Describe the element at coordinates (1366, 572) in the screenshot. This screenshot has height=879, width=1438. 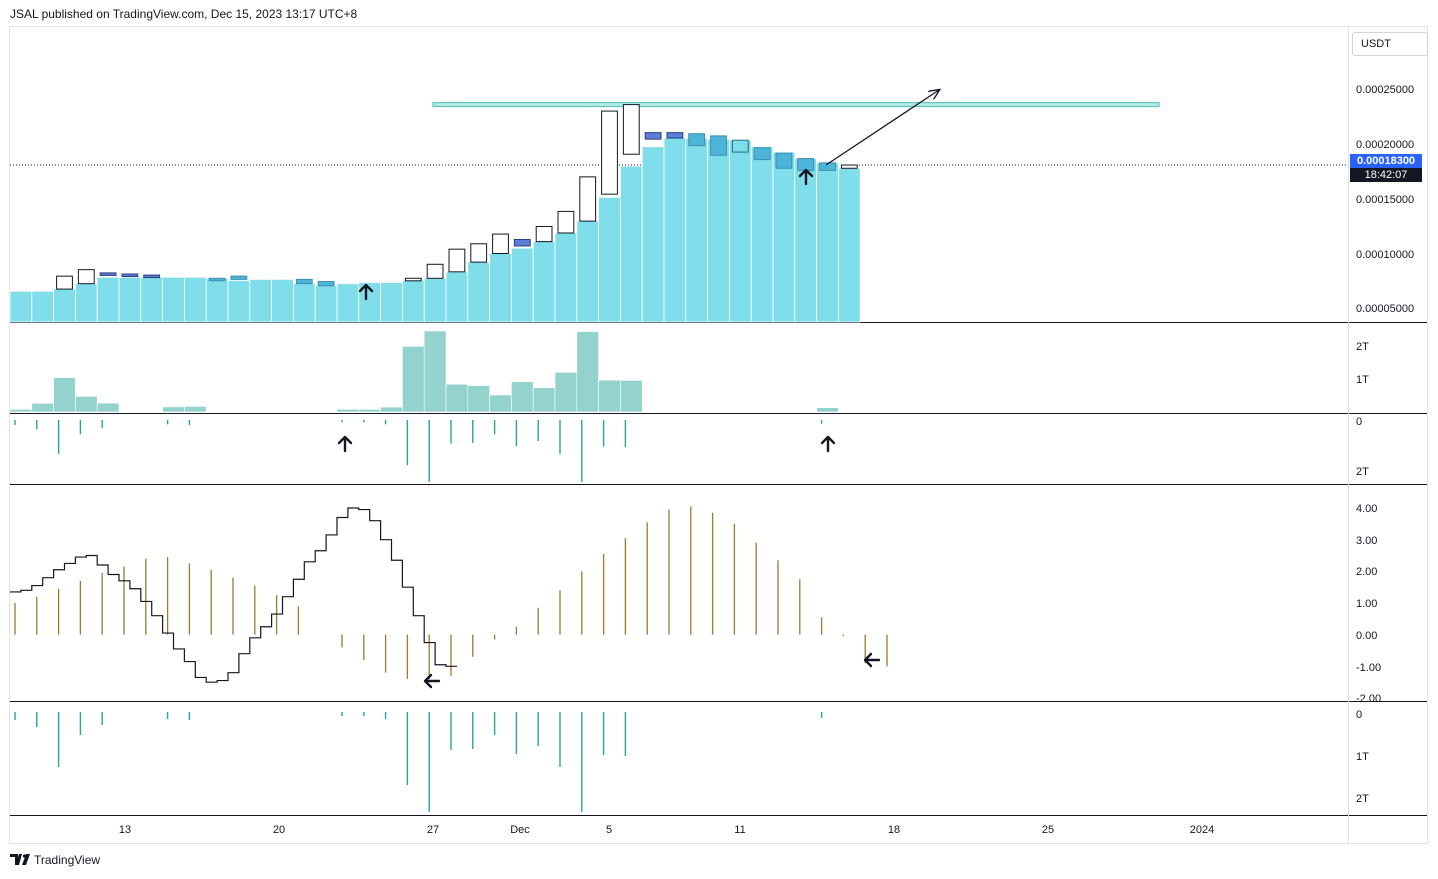
I see `oscillator-tick-label: 2.00` at that location.